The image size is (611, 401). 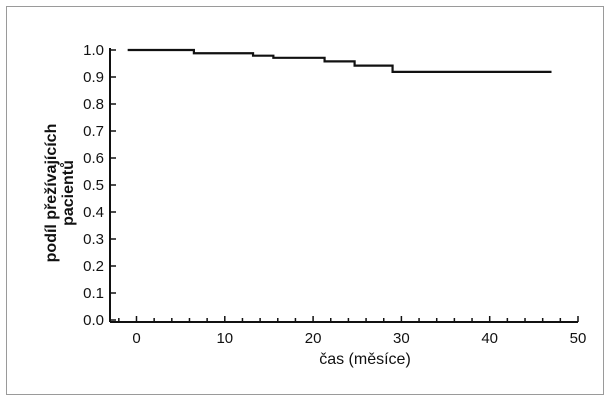 What do you see at coordinates (93, 104) in the screenshot?
I see `y-tick-label: 0.8` at bounding box center [93, 104].